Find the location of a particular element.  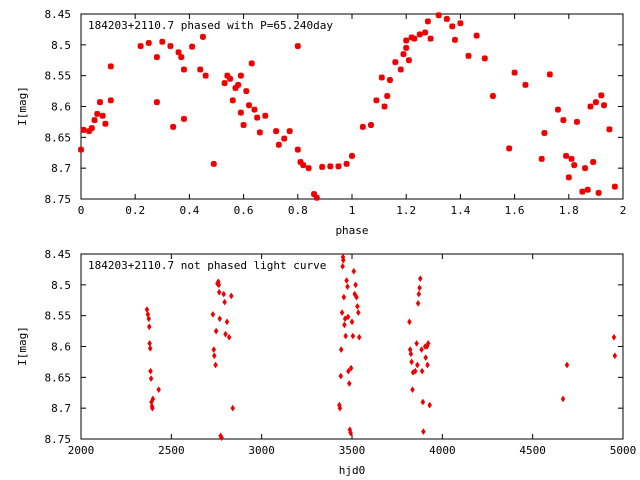

x-tick-label: 1.2 is located at coordinates (406, 210).